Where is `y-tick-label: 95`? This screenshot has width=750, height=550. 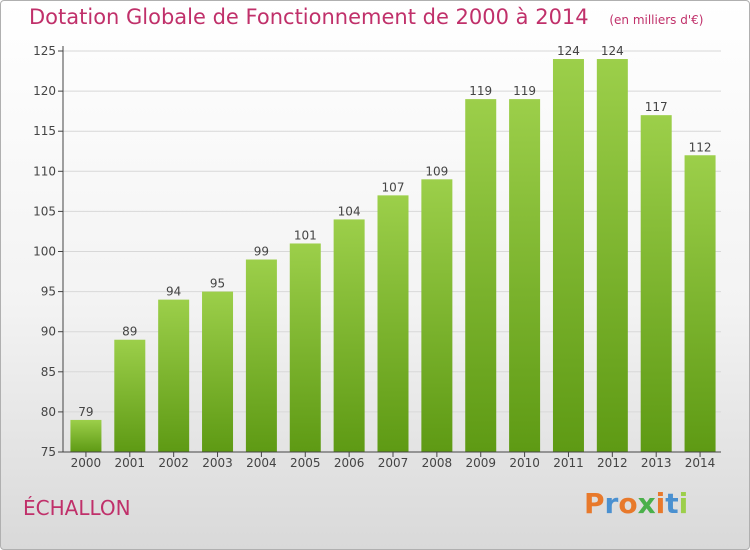 y-tick-label: 95 is located at coordinates (48, 292).